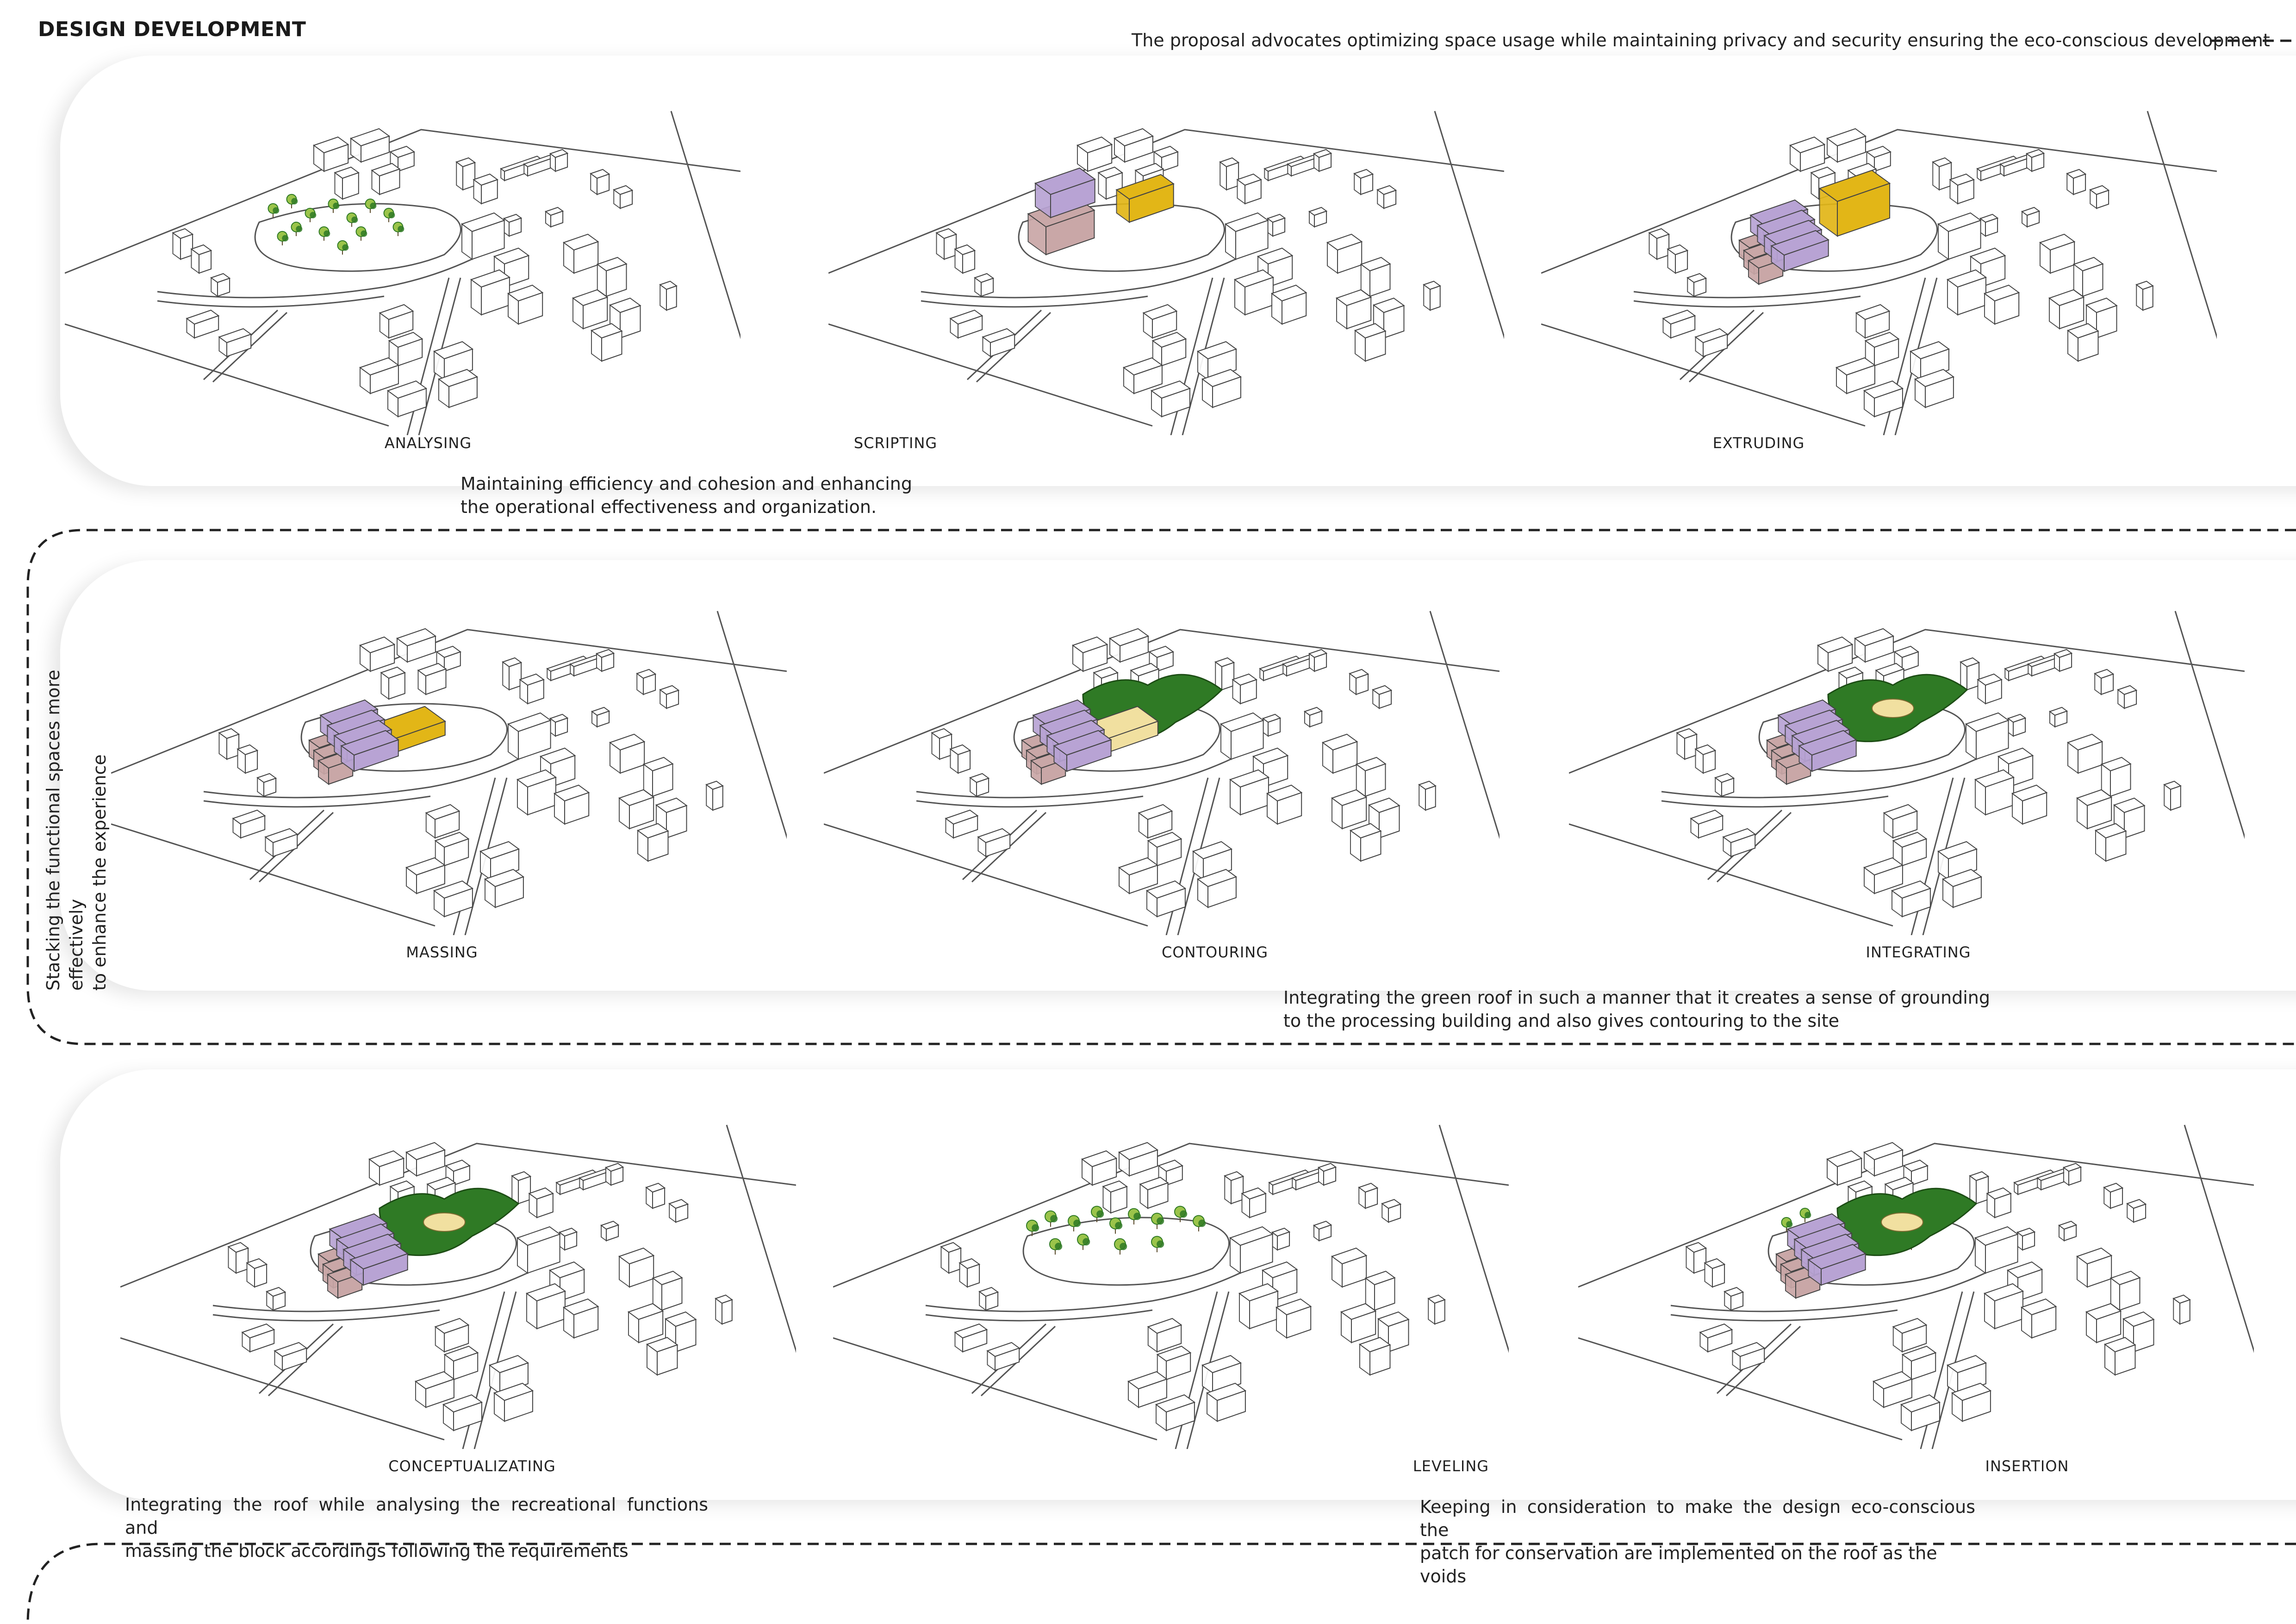  What do you see at coordinates (960, 750) in the screenshot?
I see `context-building-32-top` at bounding box center [960, 750].